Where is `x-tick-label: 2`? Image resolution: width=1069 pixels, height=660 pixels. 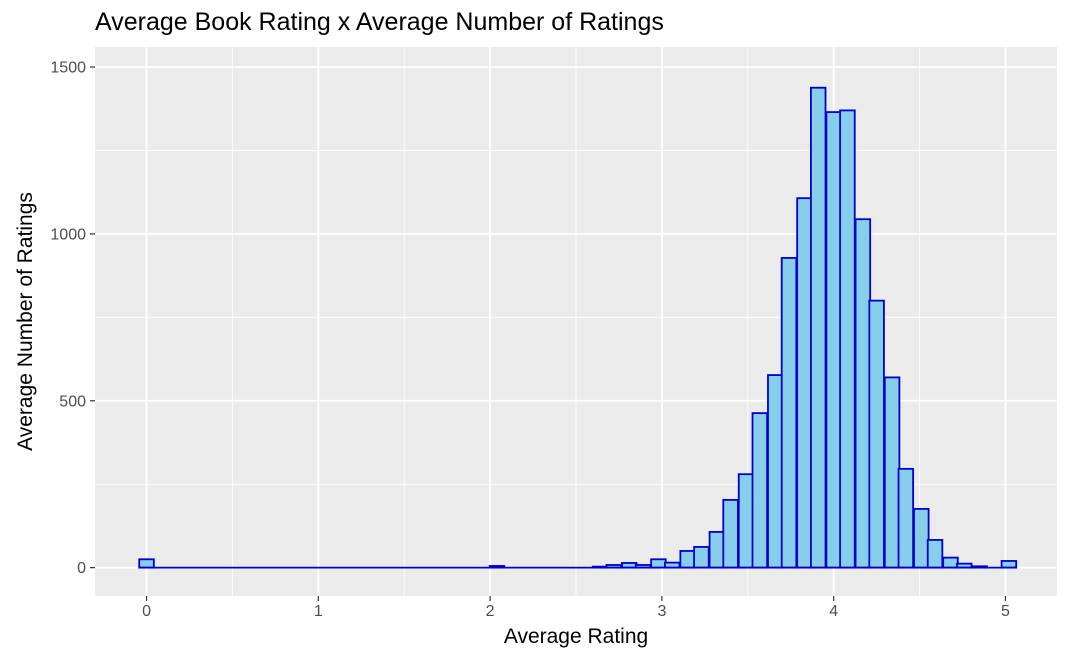
x-tick-label: 2 is located at coordinates (490, 611).